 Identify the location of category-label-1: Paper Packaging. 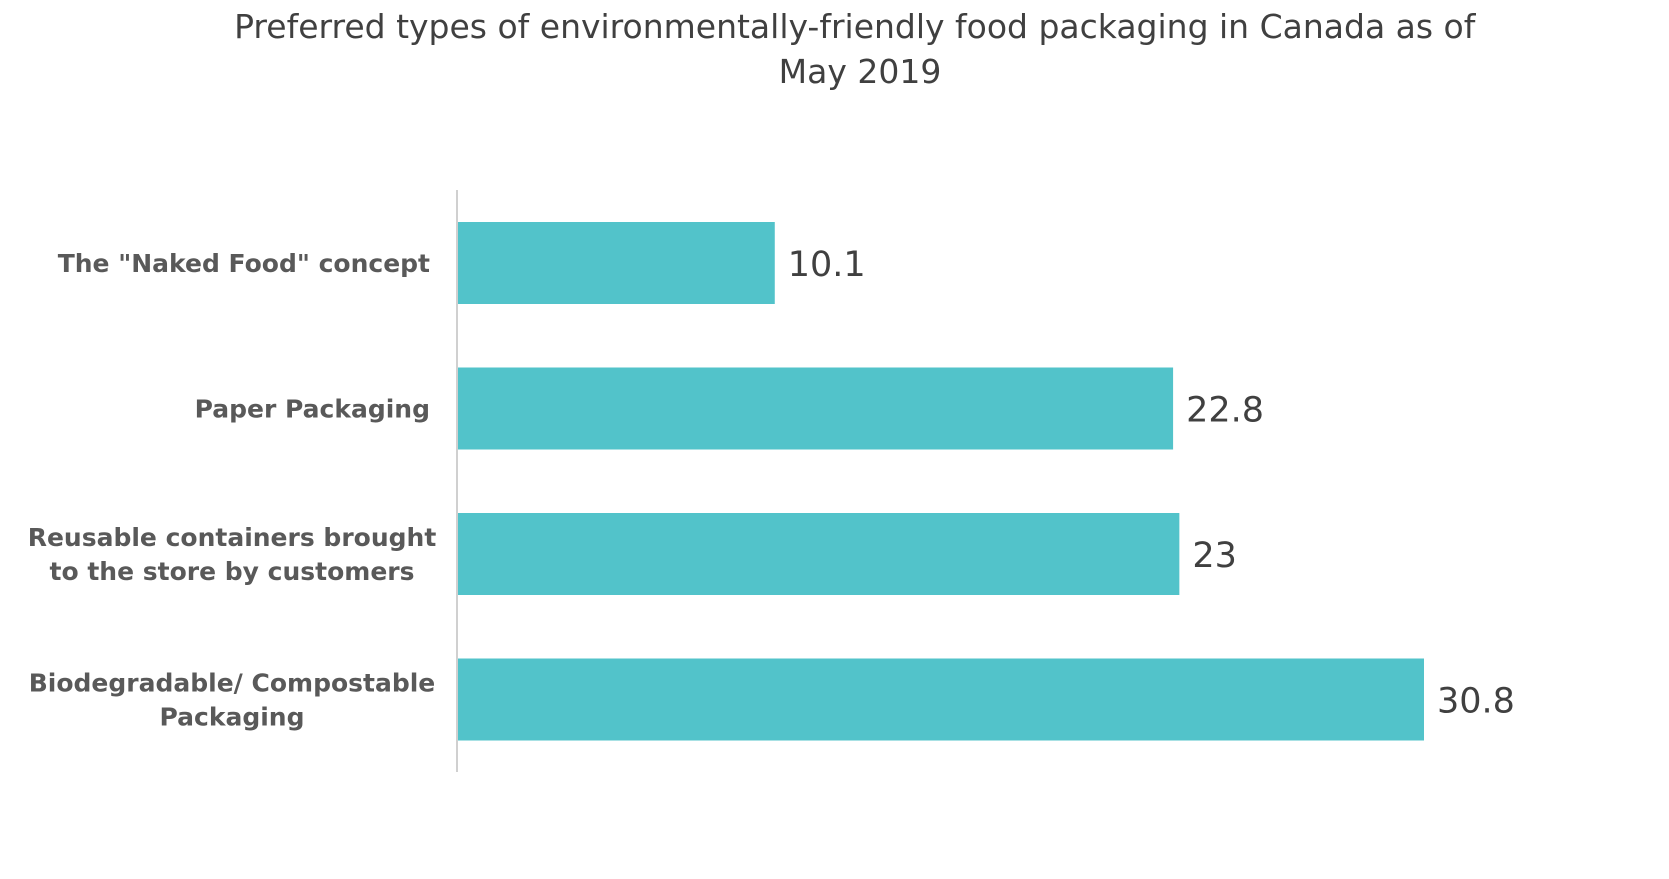
(312, 409).